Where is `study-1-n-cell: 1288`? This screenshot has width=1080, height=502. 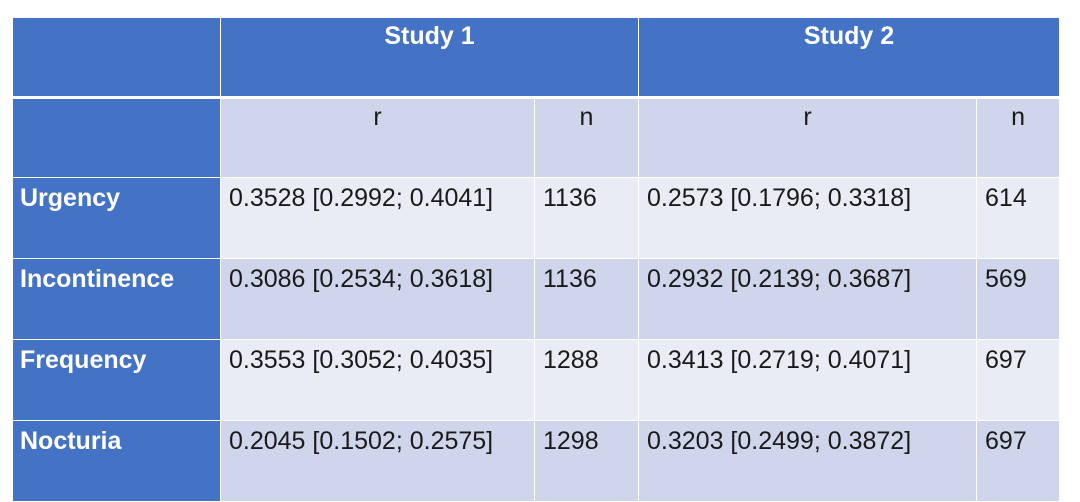
study-1-n-cell: 1288 is located at coordinates (586, 380).